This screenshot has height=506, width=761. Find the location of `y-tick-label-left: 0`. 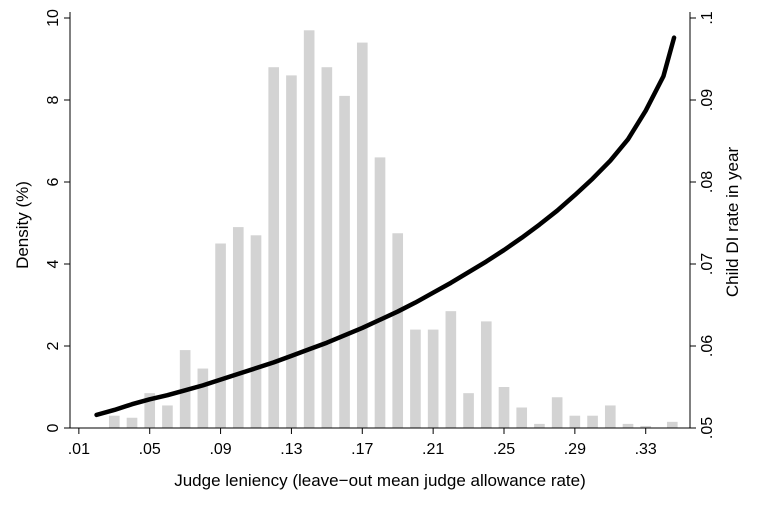

y-tick-label-left: 0 is located at coordinates (53, 427).